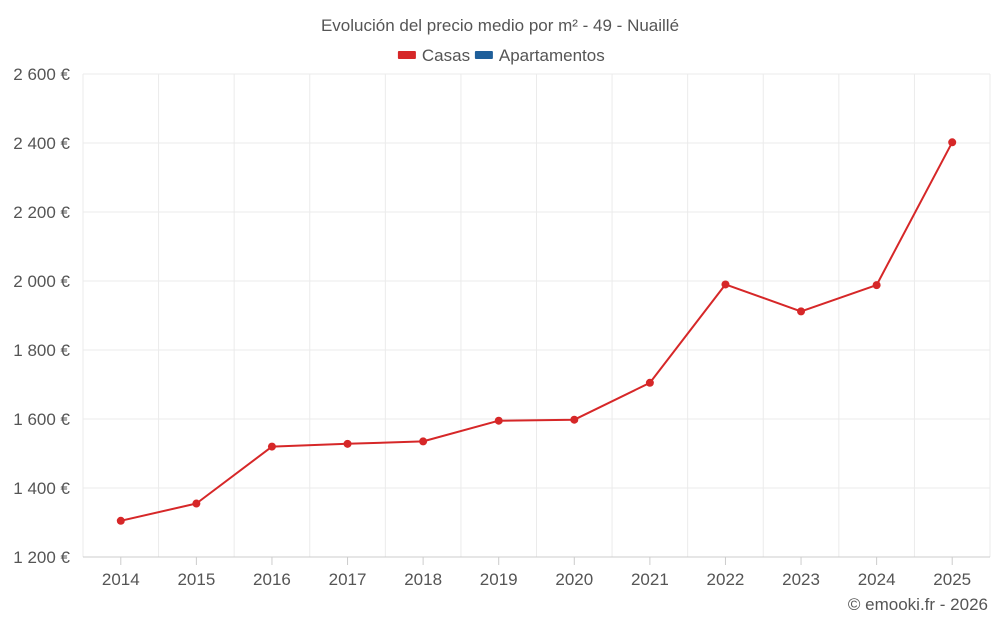 The height and width of the screenshot is (625, 1000). What do you see at coordinates (272, 579) in the screenshot?
I see `x-tick-label: 2016` at bounding box center [272, 579].